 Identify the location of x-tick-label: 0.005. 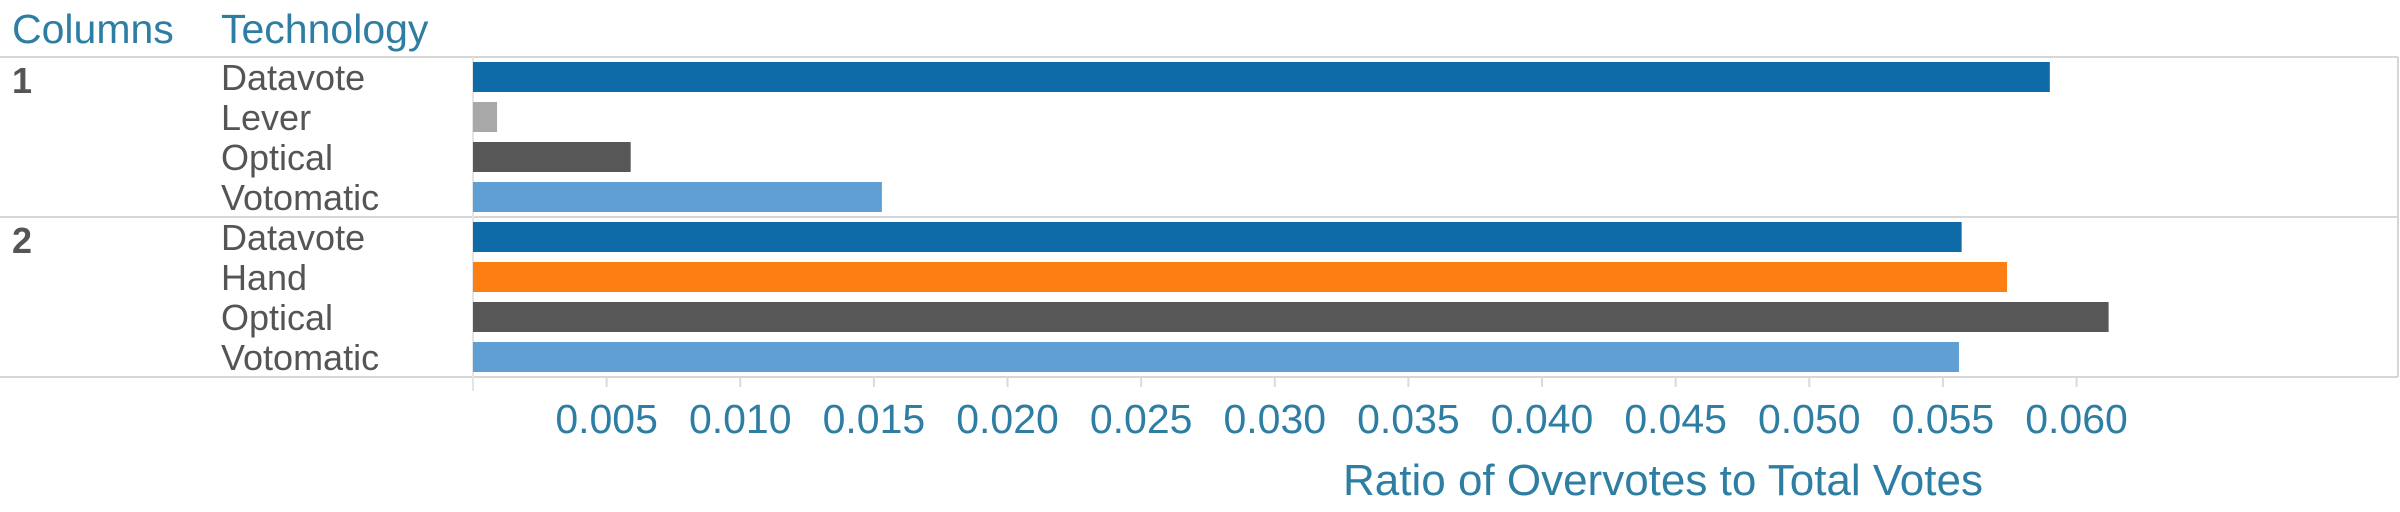
(606, 419).